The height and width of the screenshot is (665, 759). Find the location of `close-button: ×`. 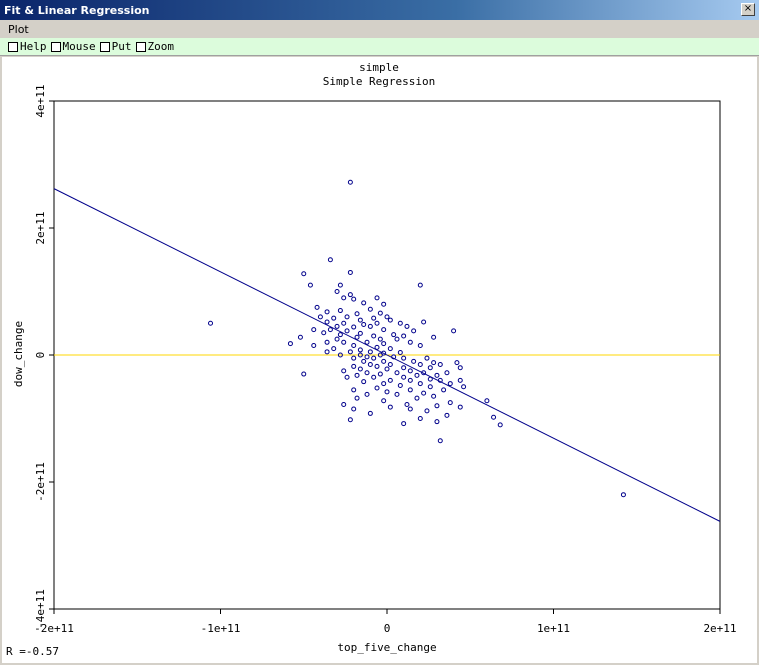

close-button: × is located at coordinates (748, 9).